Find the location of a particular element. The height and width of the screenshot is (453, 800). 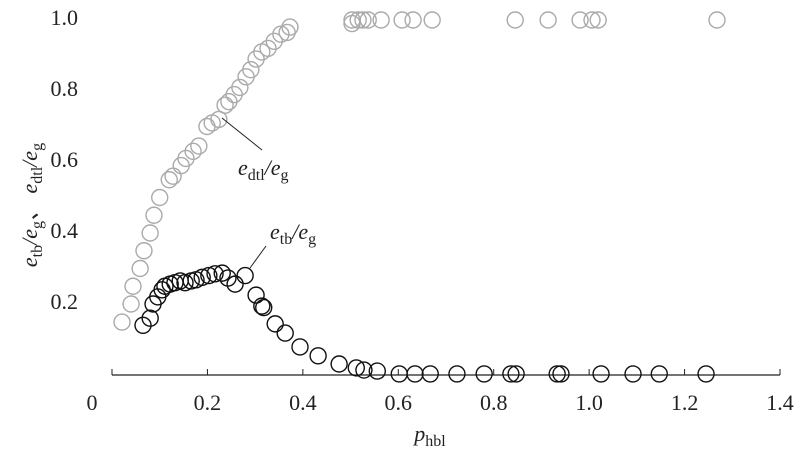

y-tick-label: 0.8 is located at coordinates (65, 88).